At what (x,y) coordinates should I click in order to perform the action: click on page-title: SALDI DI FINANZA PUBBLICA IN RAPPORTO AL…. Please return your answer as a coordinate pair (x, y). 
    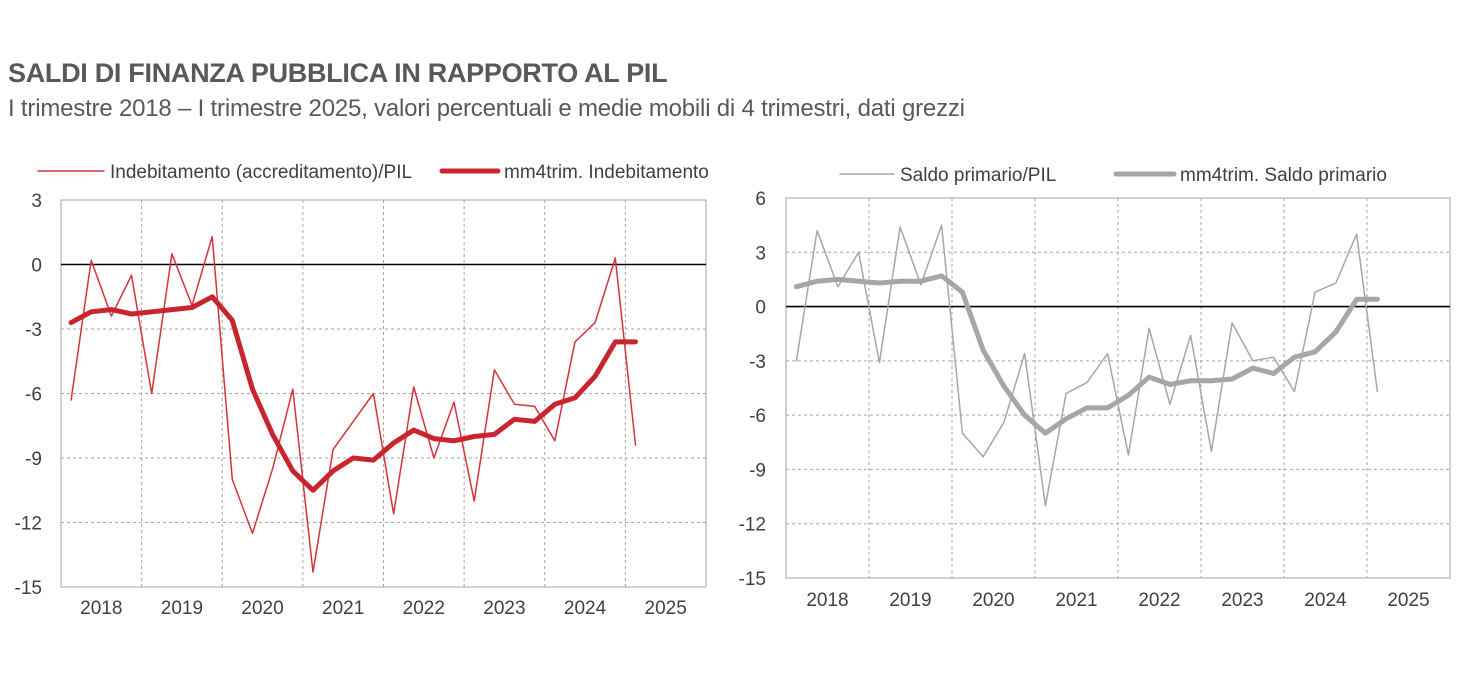
    Looking at the image, I should click on (338, 73).